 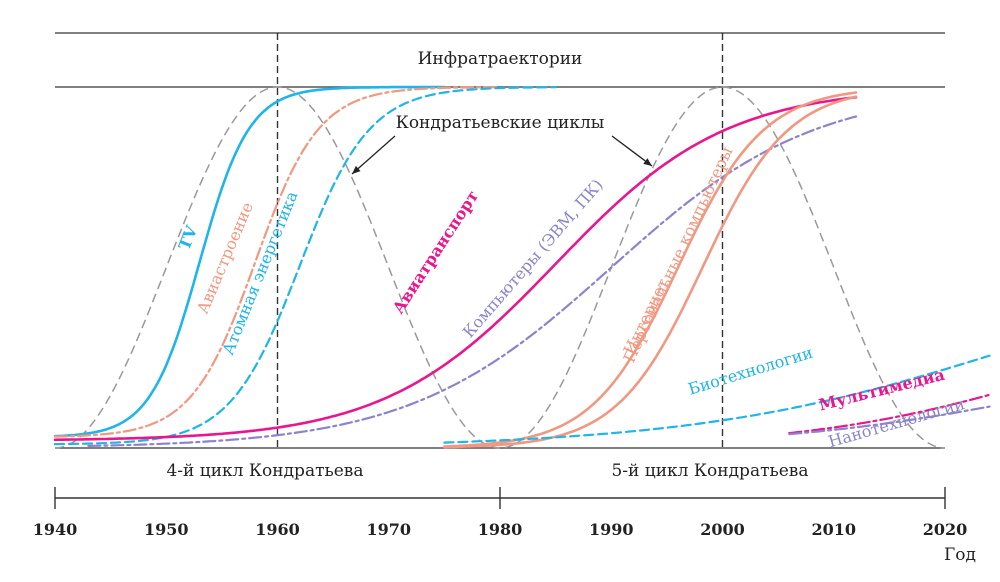 I want to click on annotation-arrow-right-head, so click(x=647, y=162).